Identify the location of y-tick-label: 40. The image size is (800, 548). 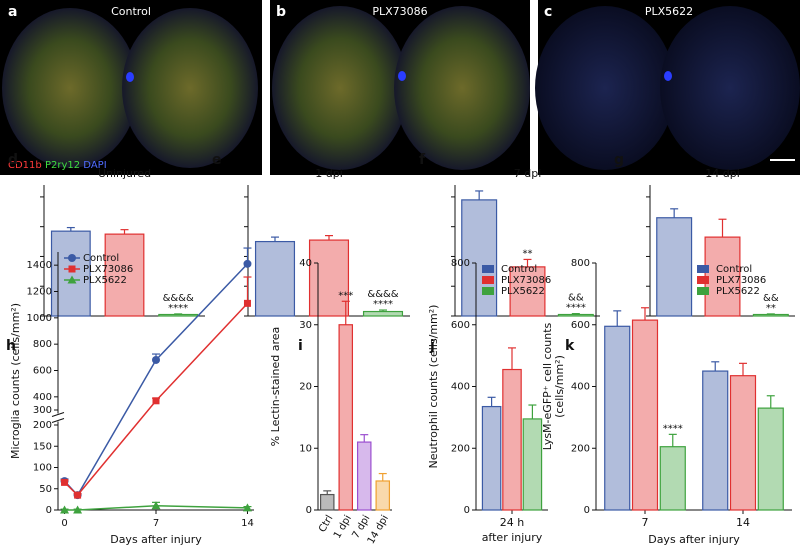
(305, 263).